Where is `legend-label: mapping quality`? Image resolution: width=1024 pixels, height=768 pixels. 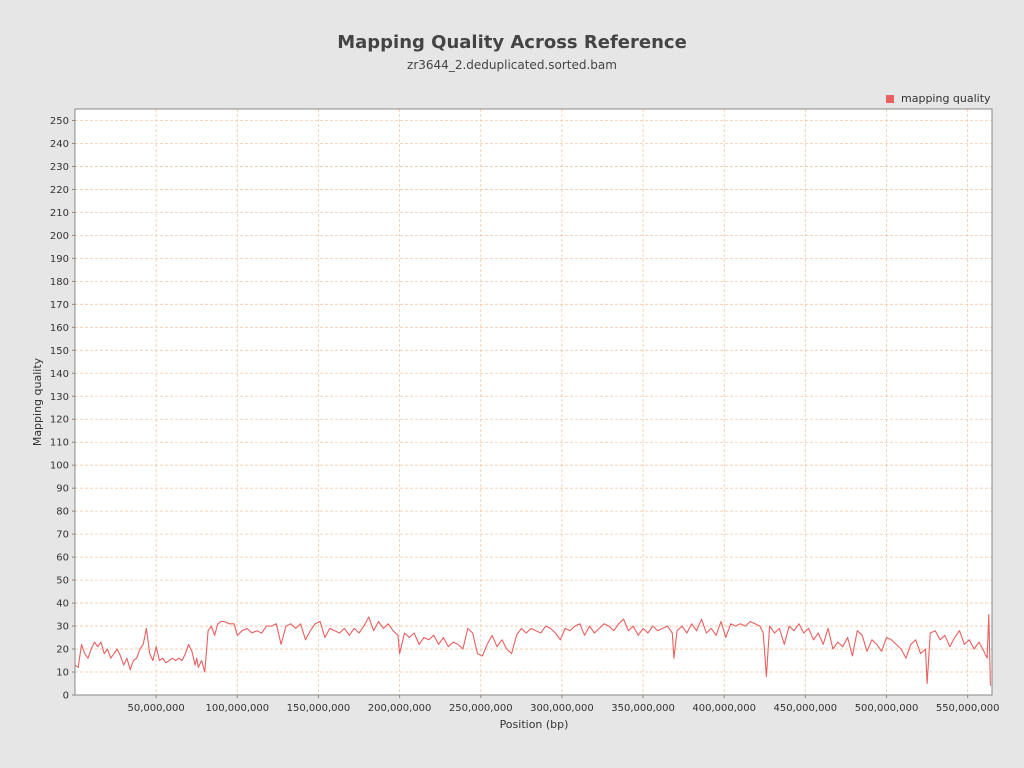
legend-label: mapping quality is located at coordinates (946, 98).